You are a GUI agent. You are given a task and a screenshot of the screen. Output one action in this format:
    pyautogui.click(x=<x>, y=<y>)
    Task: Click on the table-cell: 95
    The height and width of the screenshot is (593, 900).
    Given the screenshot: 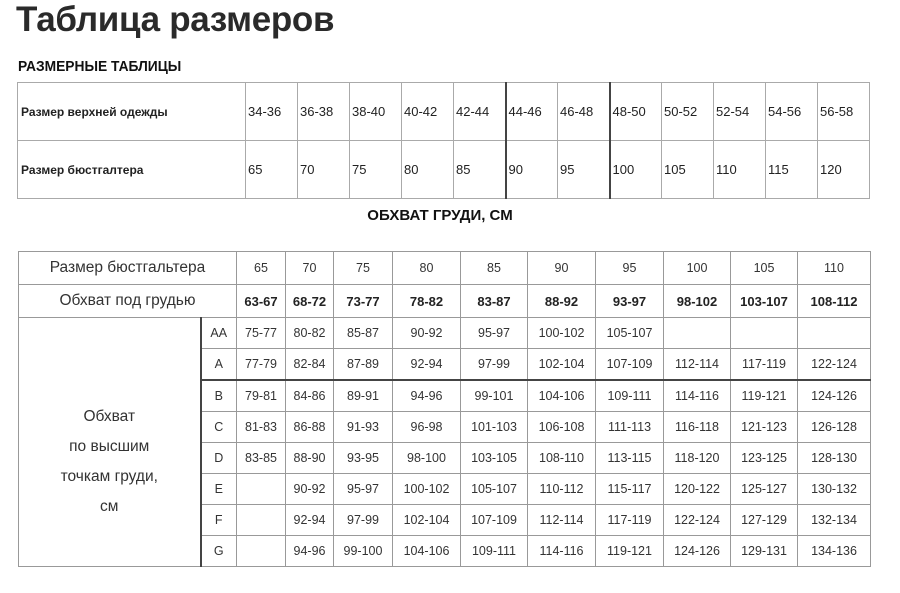 What is the action you would take?
    pyautogui.click(x=583, y=169)
    